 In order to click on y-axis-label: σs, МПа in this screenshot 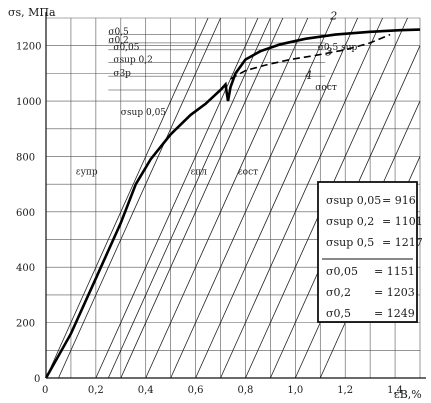, I will do `click(32, 12)`.